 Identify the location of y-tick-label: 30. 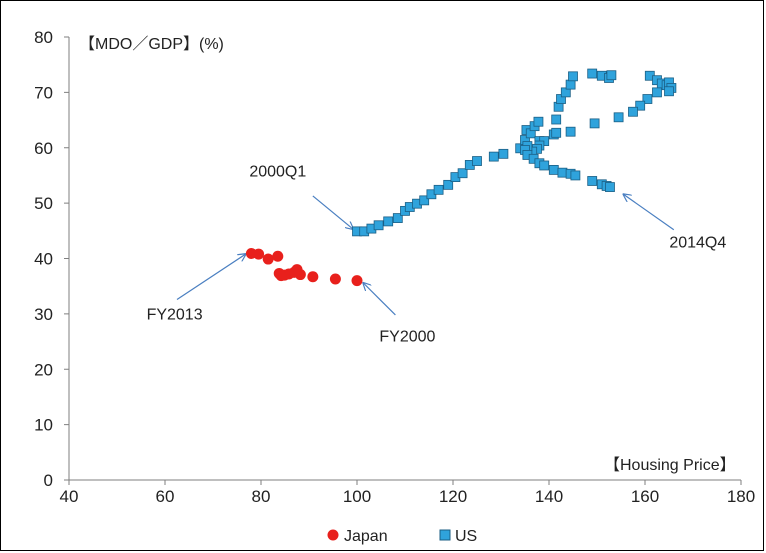
(43, 314).